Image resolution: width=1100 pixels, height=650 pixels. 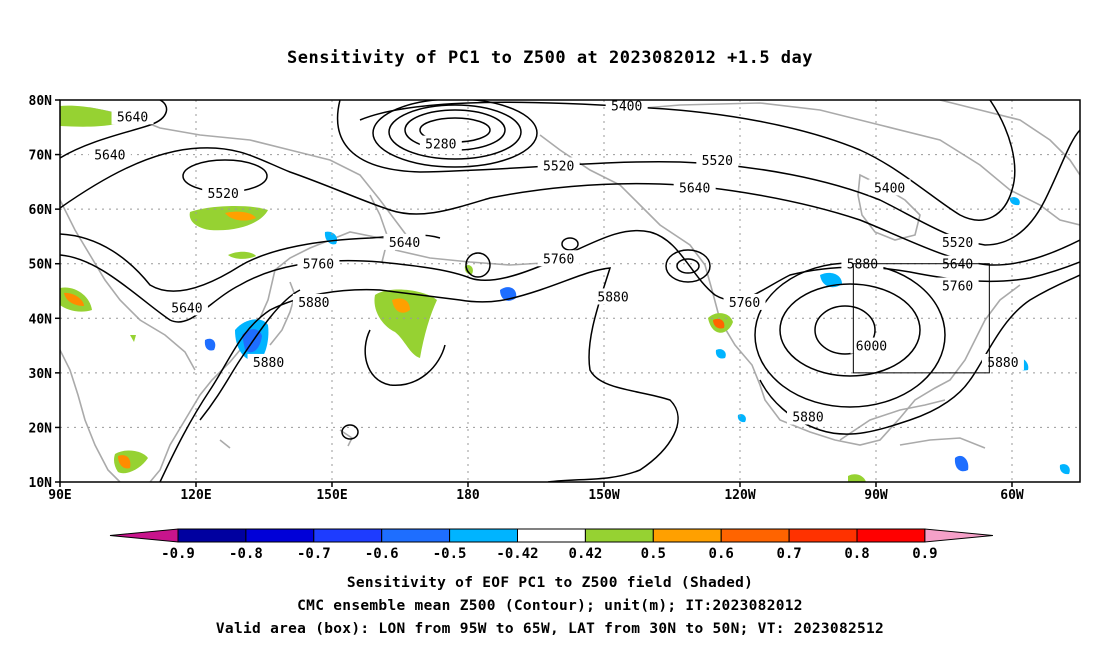 I want to click on lon-tick-label: 90W, so click(x=876, y=495).